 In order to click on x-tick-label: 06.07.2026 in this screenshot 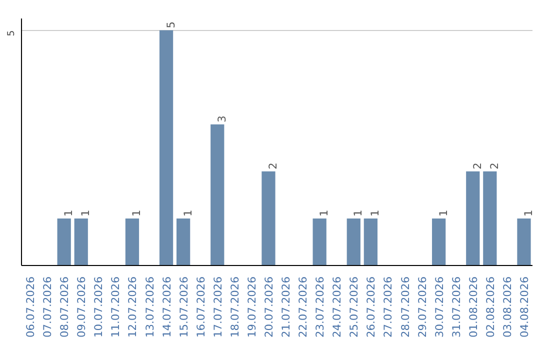, I will do `click(31, 307)`.